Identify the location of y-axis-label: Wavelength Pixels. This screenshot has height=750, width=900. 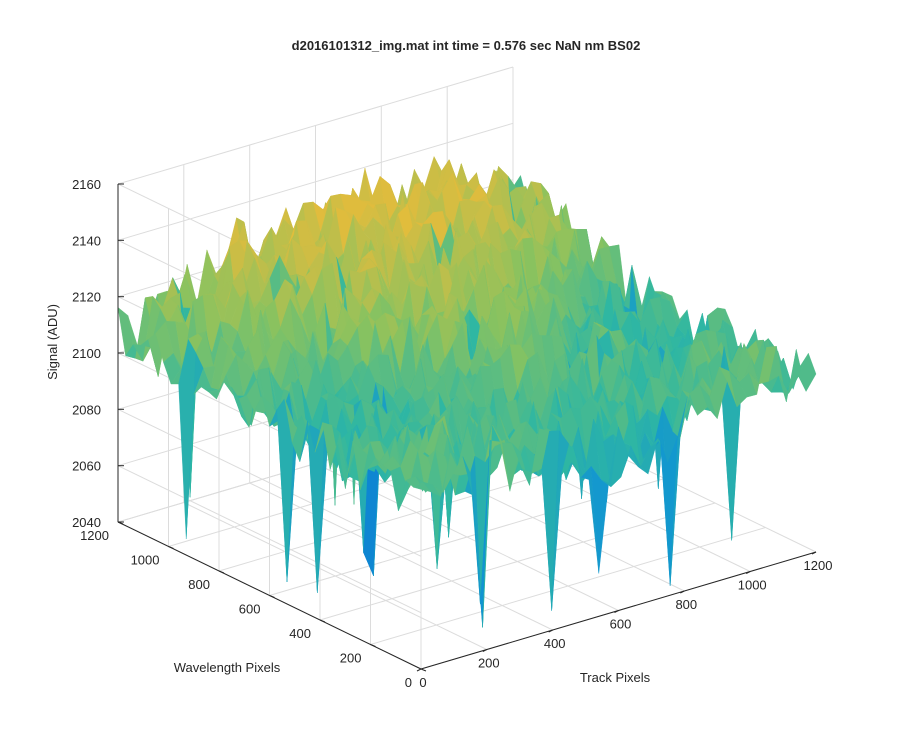
(227, 667).